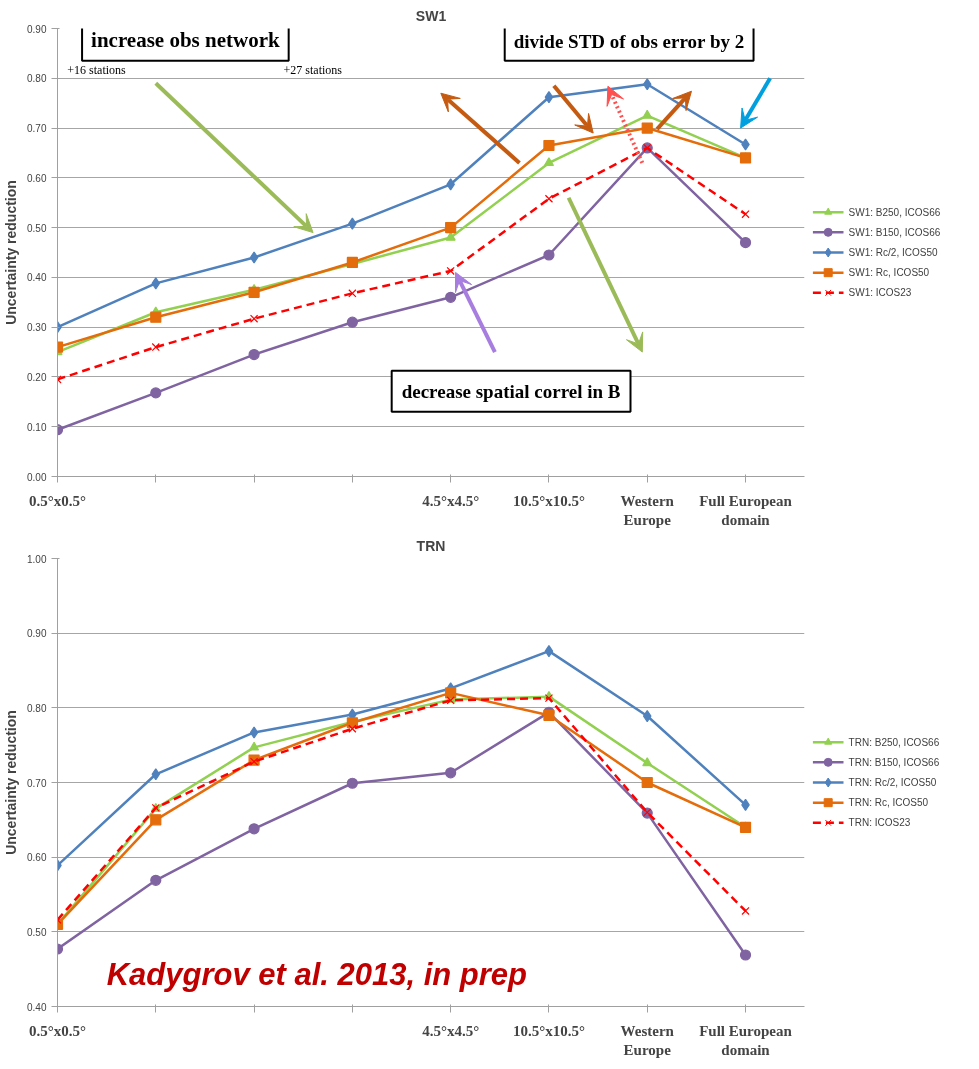 The image size is (979, 1069). What do you see at coordinates (888, 803) in the screenshot?
I see `legend-label: TRN: Rc, ICOS50` at bounding box center [888, 803].